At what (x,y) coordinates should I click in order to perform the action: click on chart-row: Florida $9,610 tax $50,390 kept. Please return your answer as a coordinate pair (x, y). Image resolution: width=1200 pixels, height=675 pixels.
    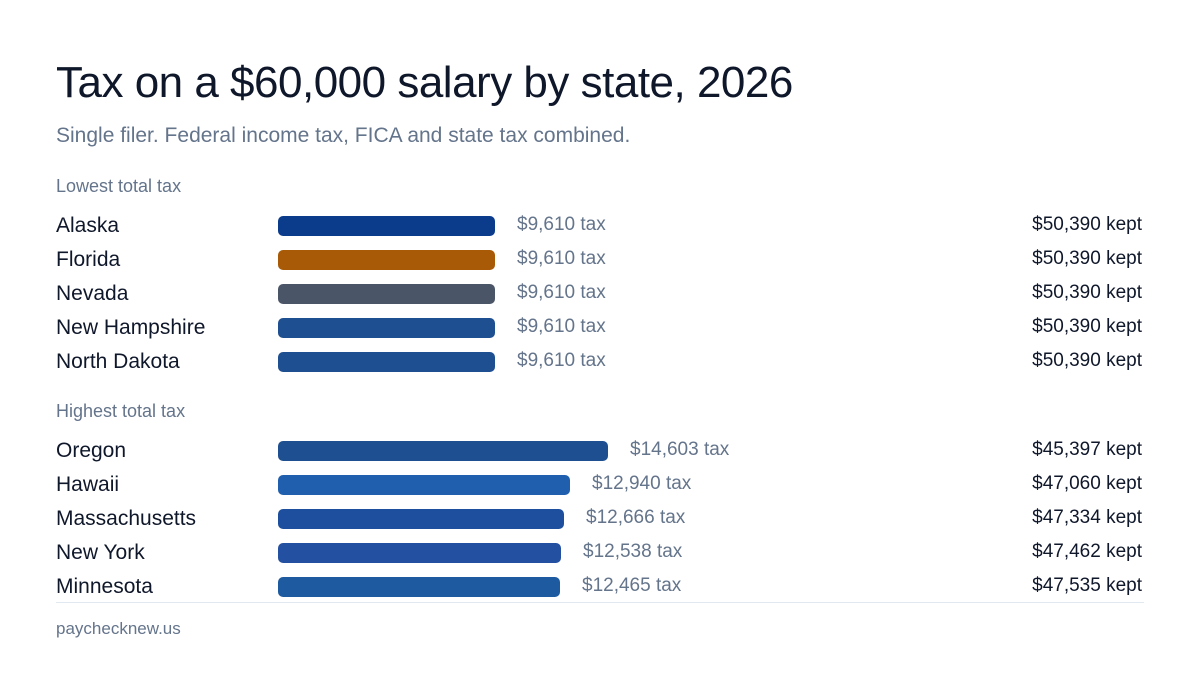
    Looking at the image, I should click on (600, 261).